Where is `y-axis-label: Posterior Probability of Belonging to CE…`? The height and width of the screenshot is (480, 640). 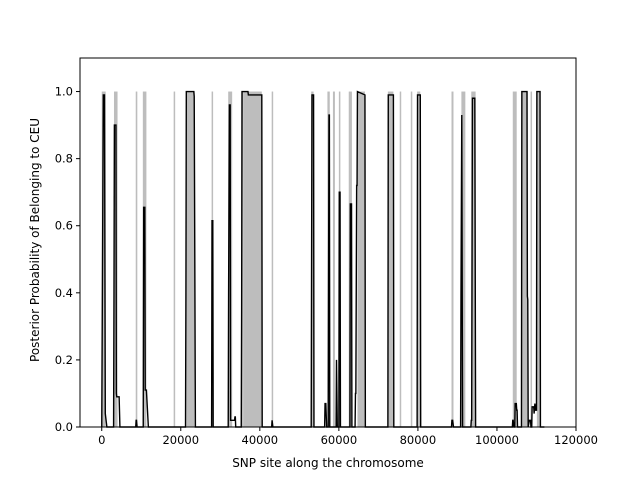 y-axis-label: Posterior Probability of Belonging to CE… is located at coordinates (35, 240).